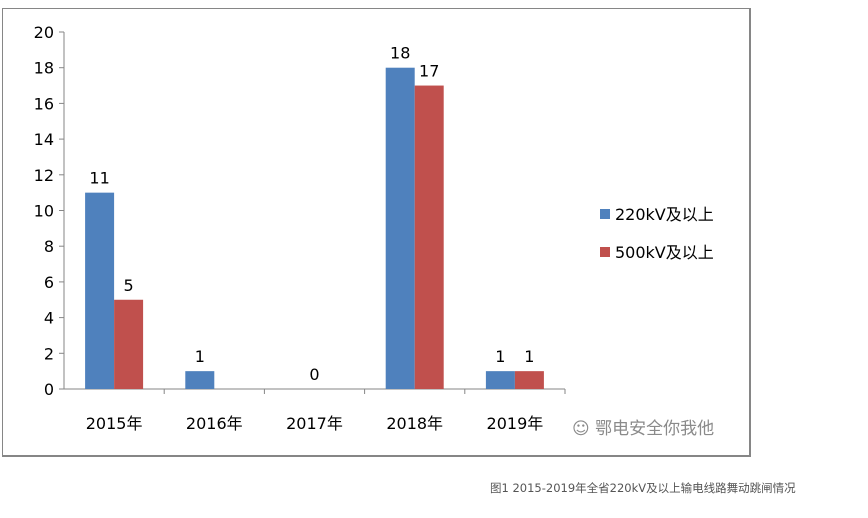 The image size is (868, 518). I want to click on wechat-icon: ☺, so click(581, 429).